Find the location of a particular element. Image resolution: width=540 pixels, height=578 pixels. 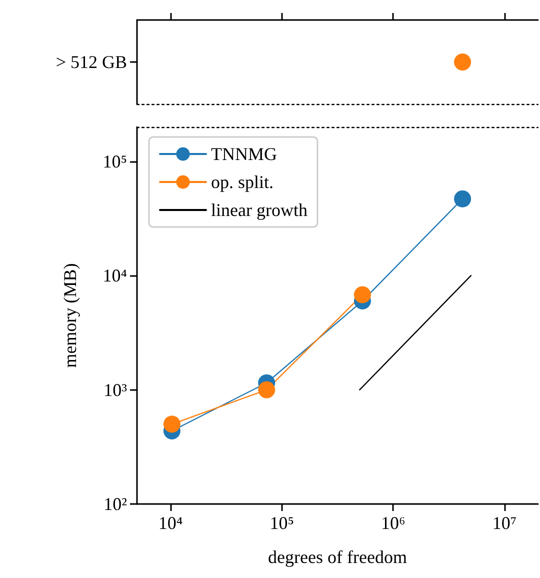

legend-label: linear growth is located at coordinates (259, 210).